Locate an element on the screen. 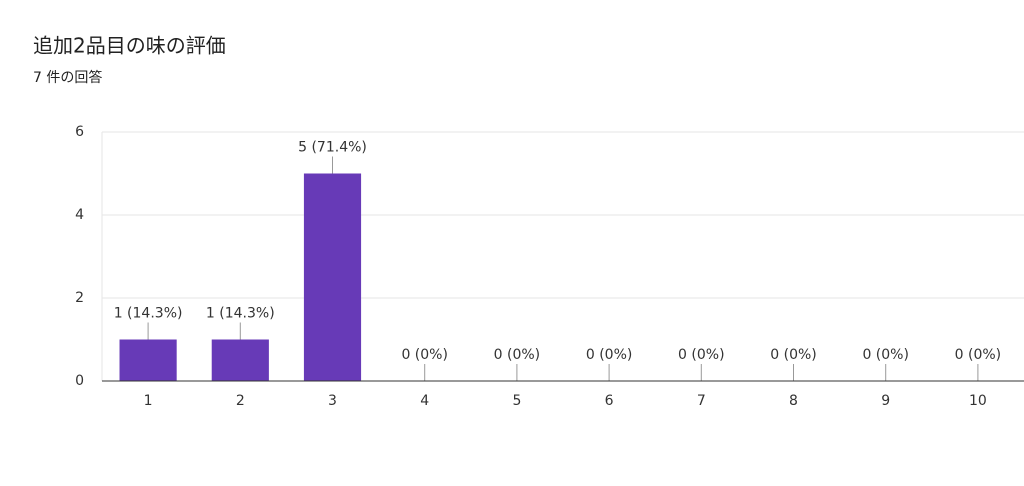 The height and width of the screenshot is (486, 1024). x-tick-label: 9 is located at coordinates (885, 401).